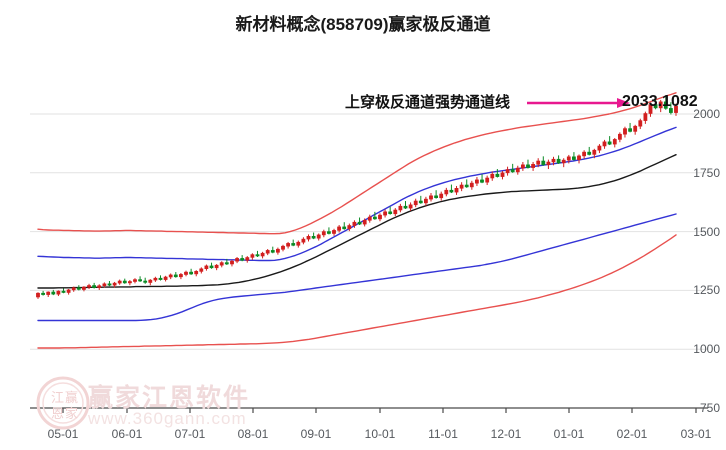 This screenshot has height=450, width=726. Describe the element at coordinates (253, 434) in the screenshot. I see `x-axis-tick-label: 08-01` at that location.